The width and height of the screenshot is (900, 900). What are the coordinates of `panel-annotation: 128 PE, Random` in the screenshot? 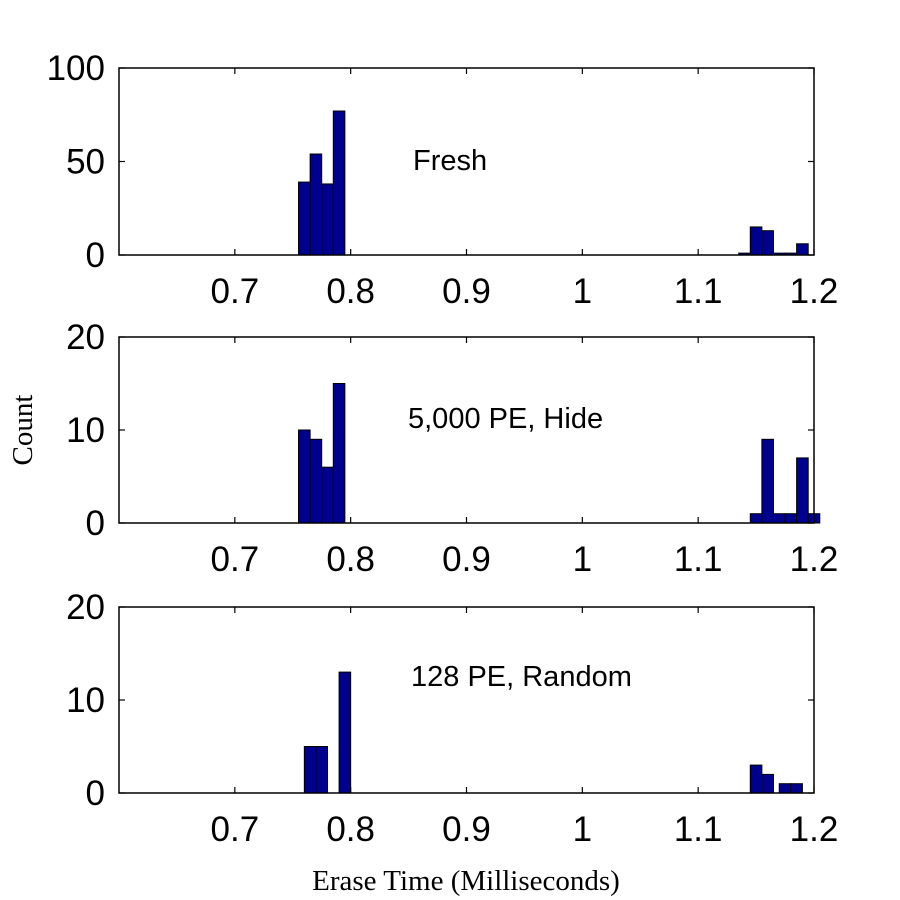 It's located at (521, 677).